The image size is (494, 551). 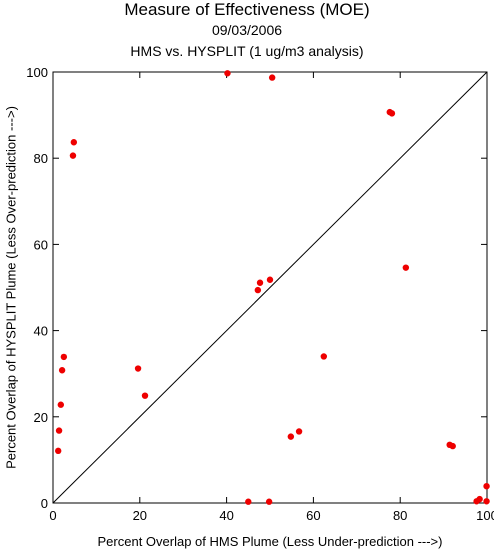 I want to click on y-tick-label: 0, so click(x=44, y=503).